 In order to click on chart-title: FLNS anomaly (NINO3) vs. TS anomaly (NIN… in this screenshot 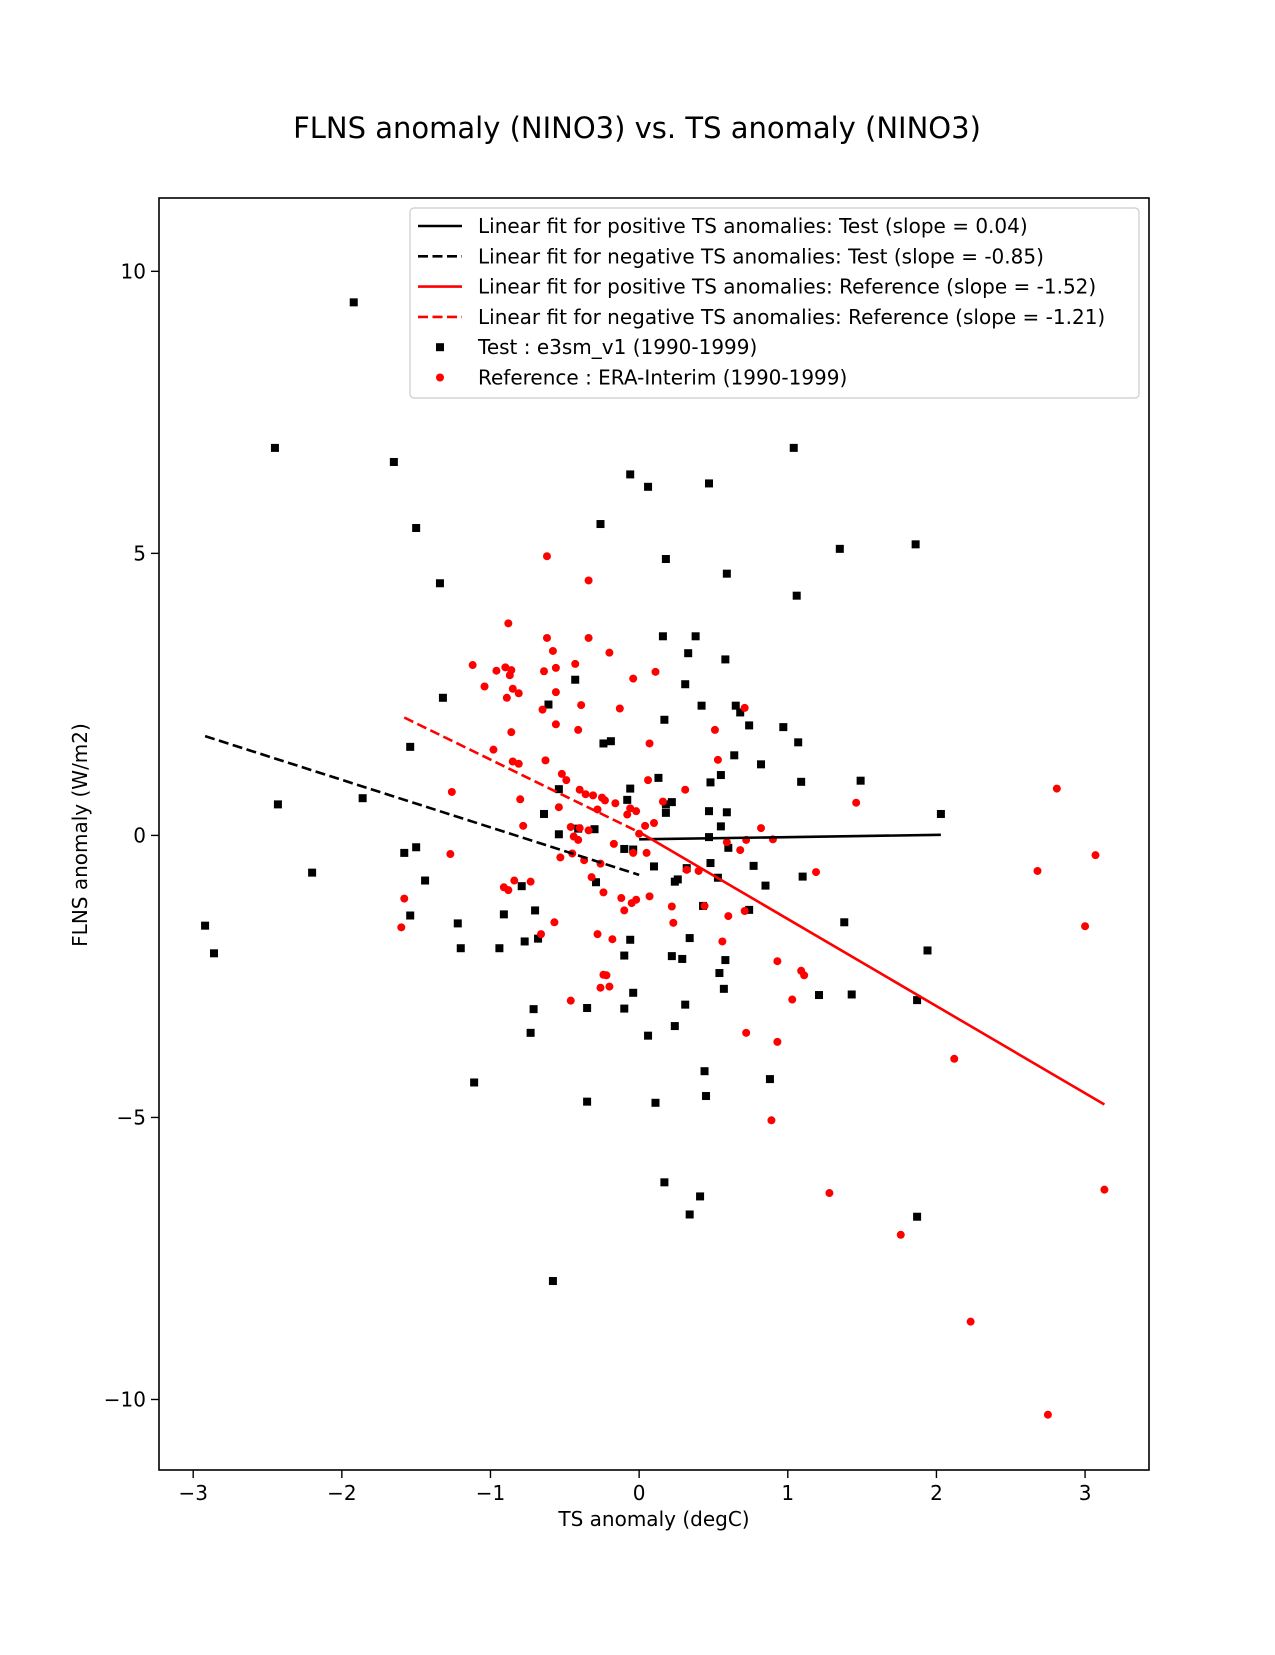, I will do `click(637, 128)`.